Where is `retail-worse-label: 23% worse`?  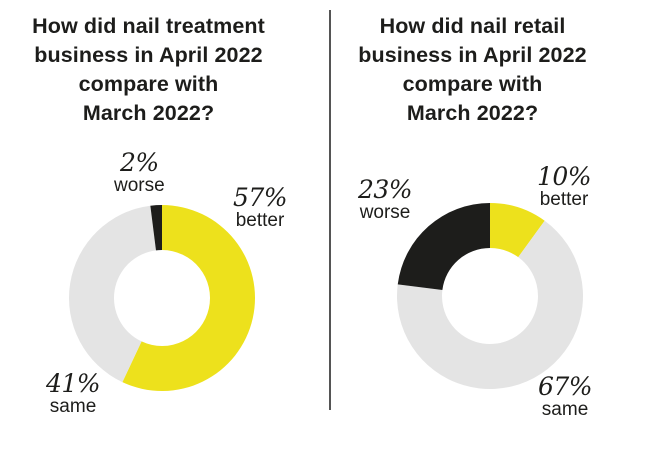 retail-worse-label: 23% worse is located at coordinates (385, 199).